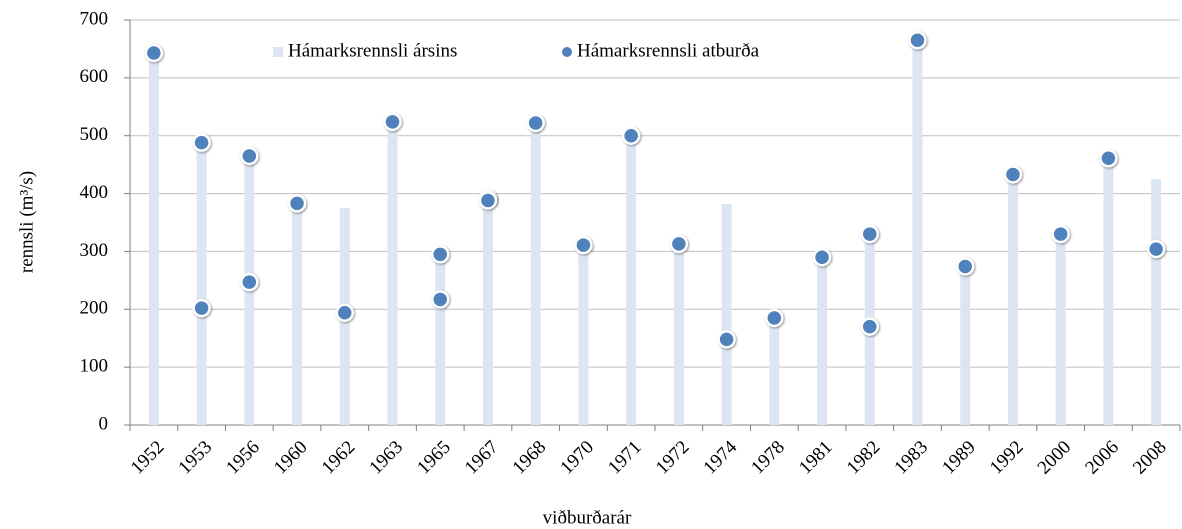 The height and width of the screenshot is (529, 1182). Describe the element at coordinates (482, 458) in the screenshot. I see `x-tick-label: 1967` at that location.